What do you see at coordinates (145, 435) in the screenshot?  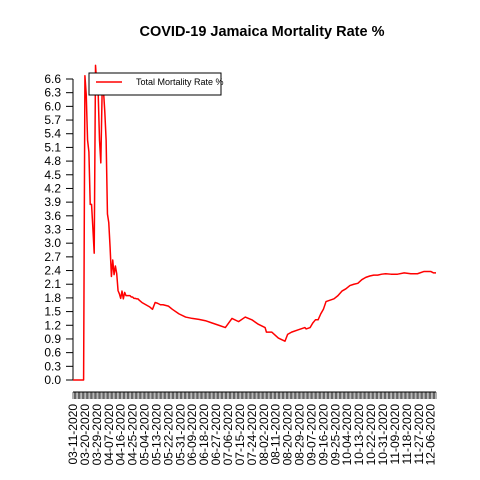 I see `x-tick-label: 05-04-2020` at bounding box center [145, 435].